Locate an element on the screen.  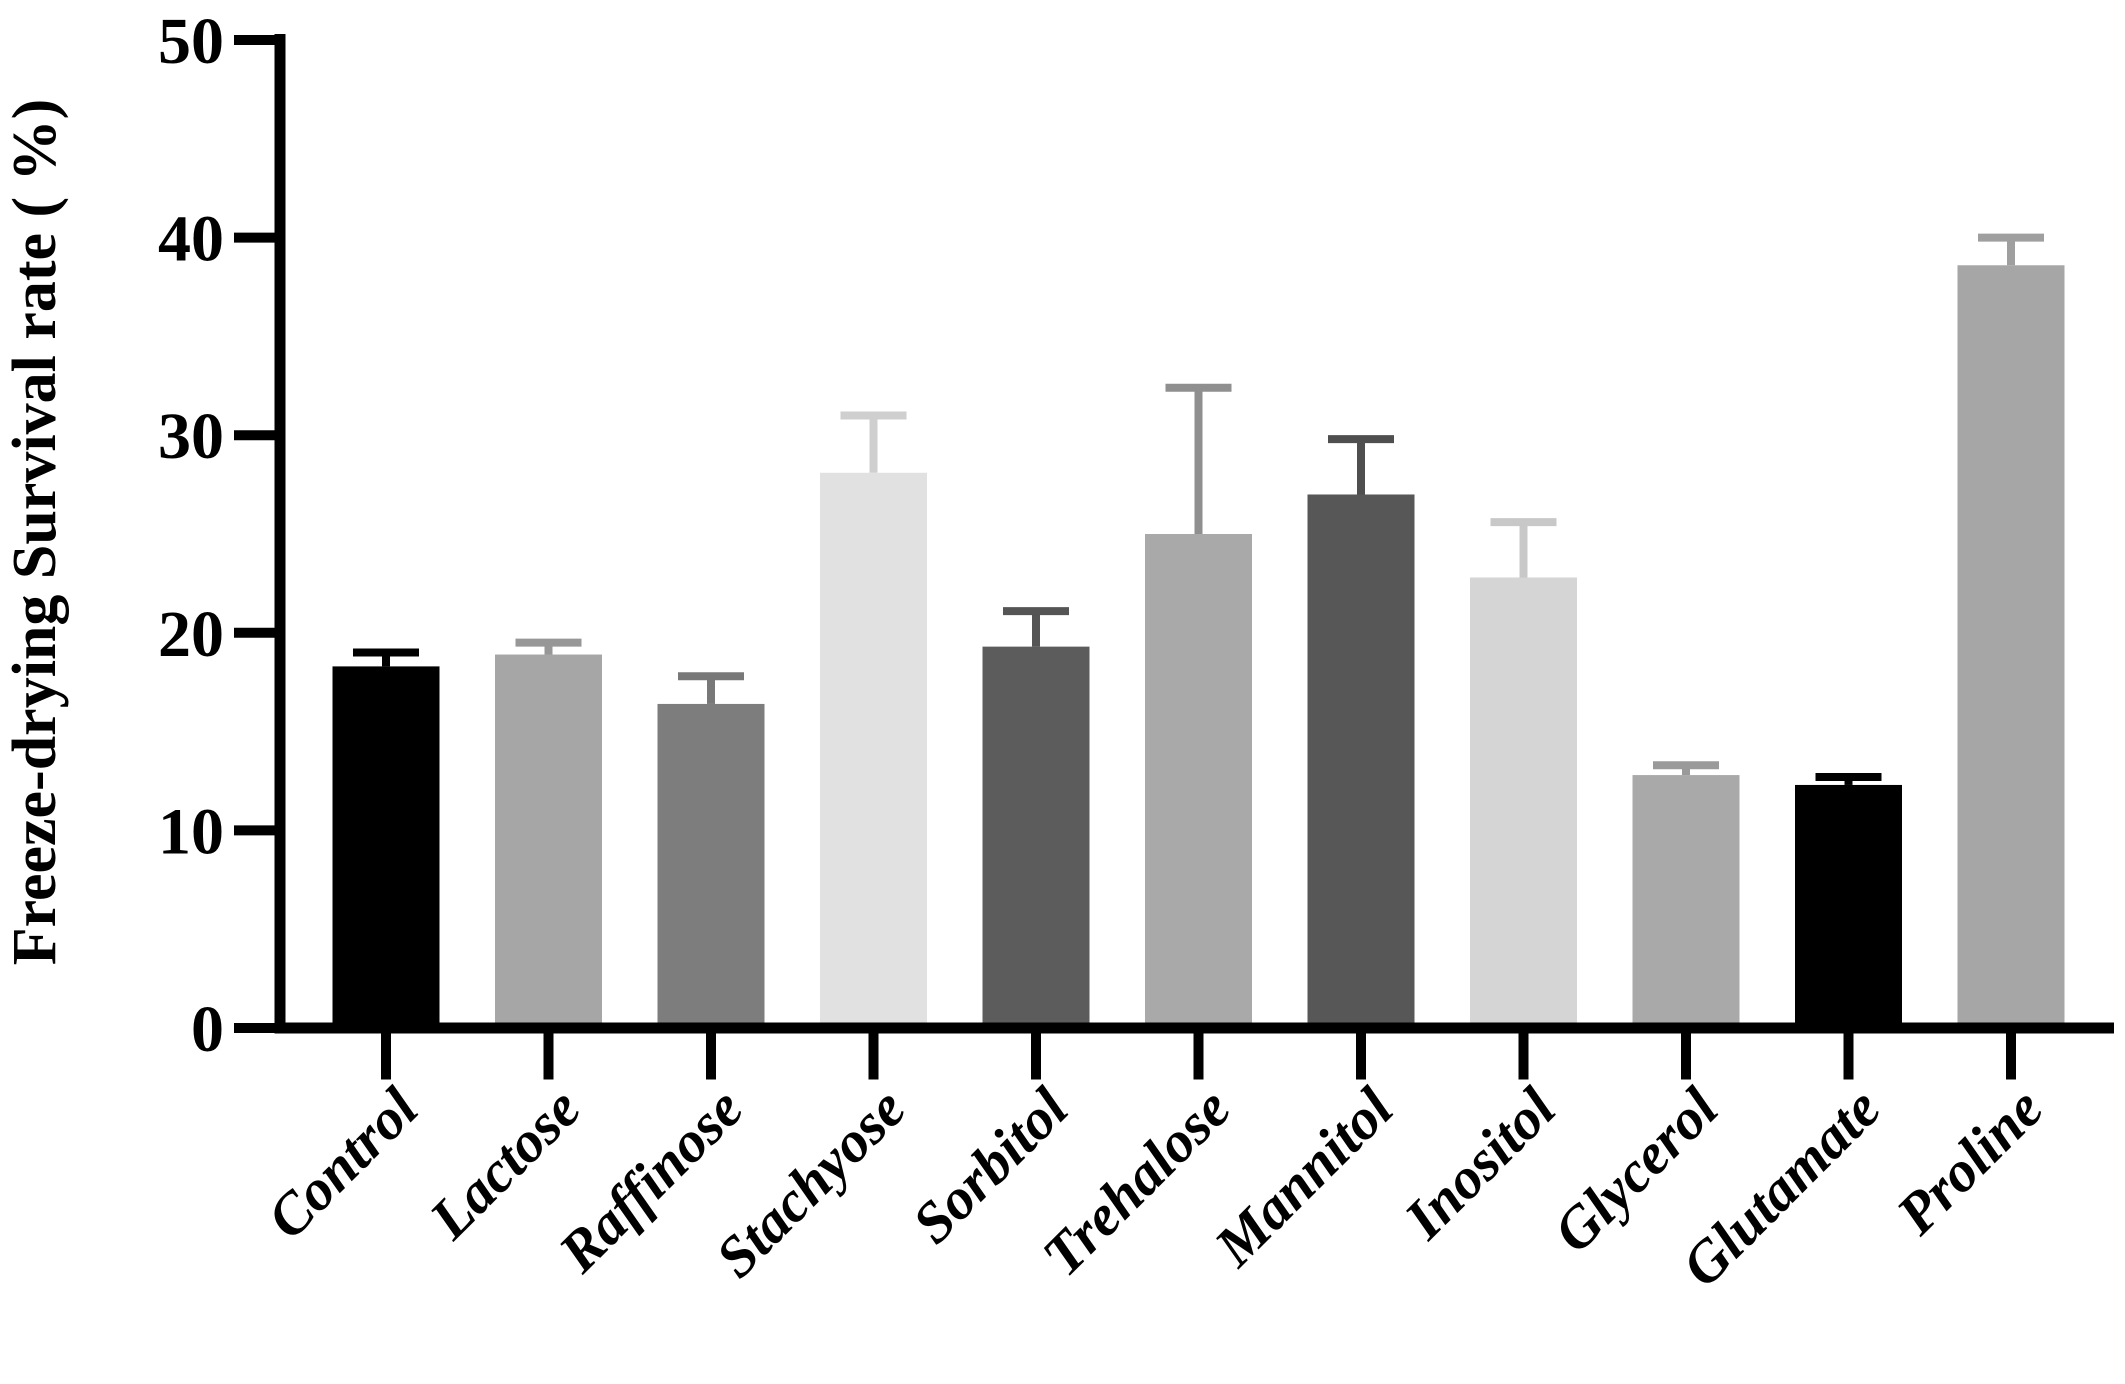
bar-inositol is located at coordinates (1523, 802).